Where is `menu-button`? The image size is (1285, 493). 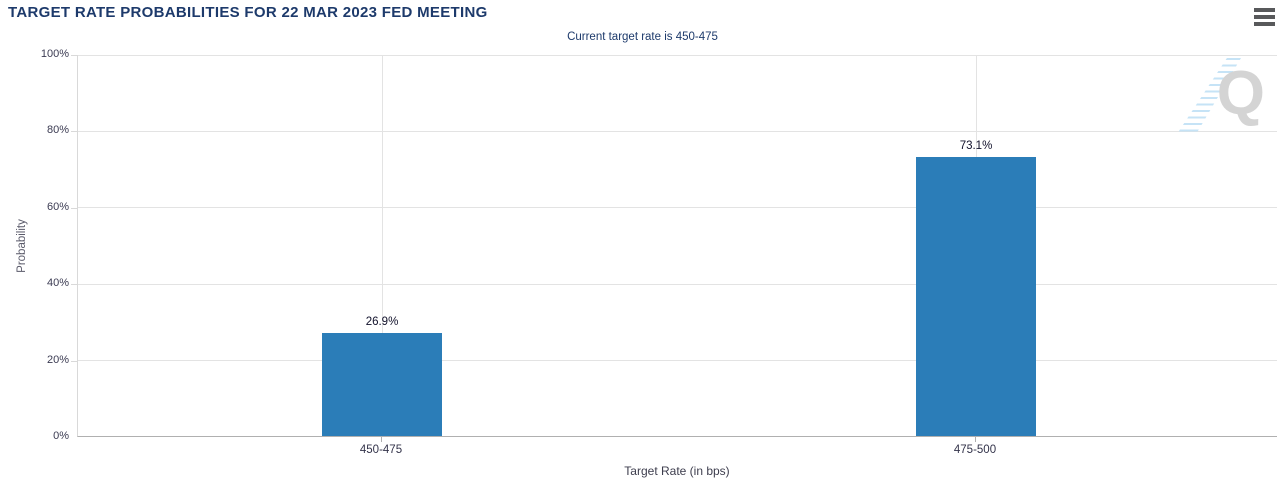 menu-button is located at coordinates (1265, 17).